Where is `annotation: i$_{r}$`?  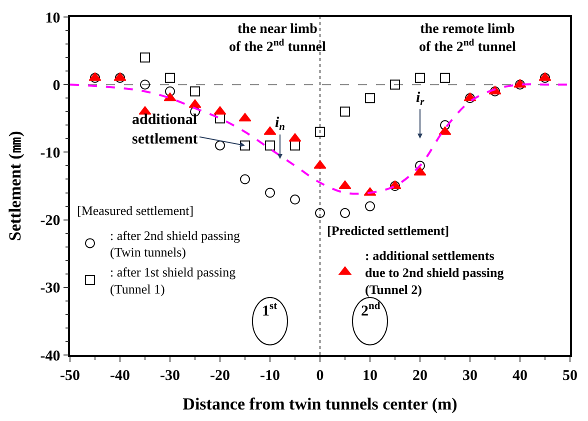 annotation: i$_{r}$ is located at coordinates (421, 99).